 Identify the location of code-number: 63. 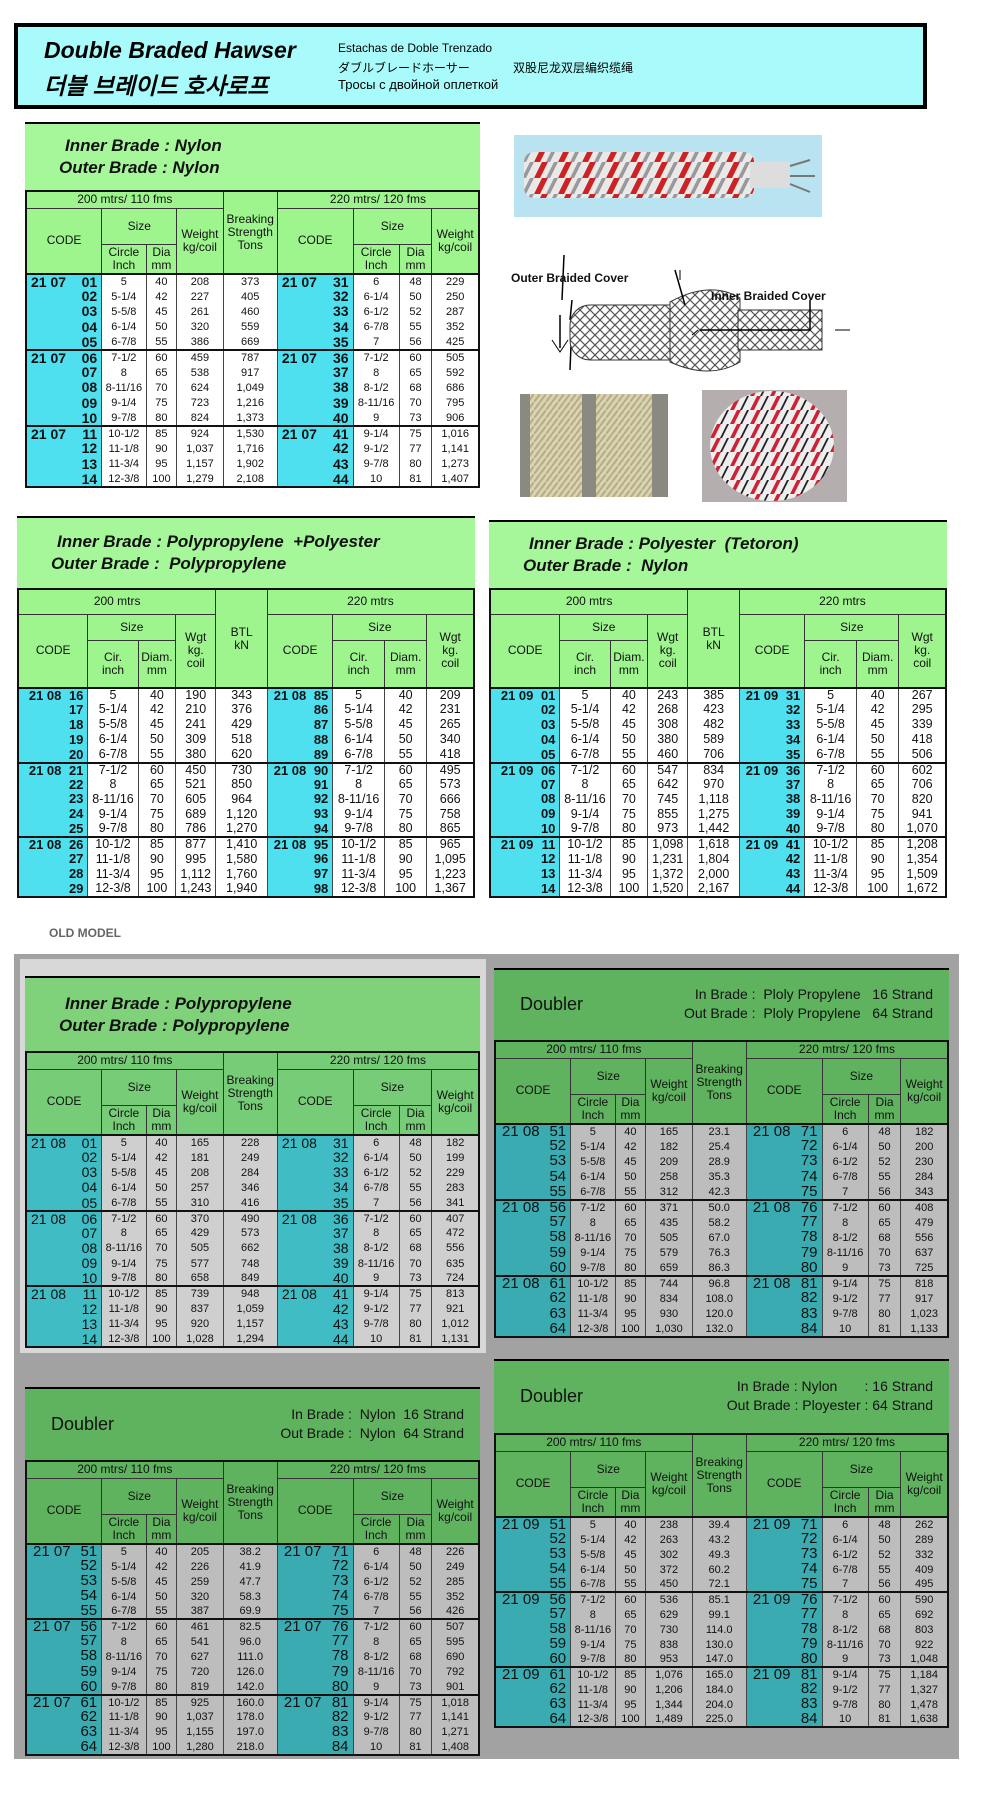
(558, 1704).